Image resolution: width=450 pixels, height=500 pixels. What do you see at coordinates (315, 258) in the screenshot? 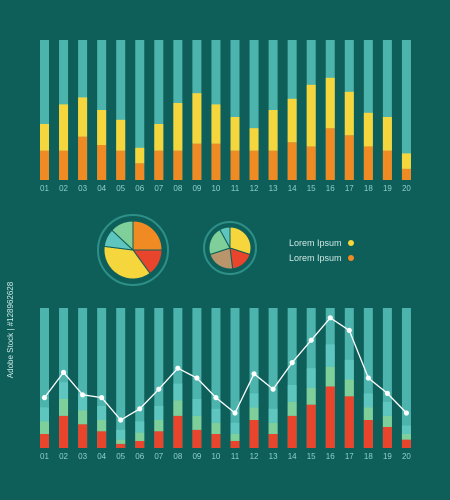
I see `legend-label-2: Lorem Ipsum` at bounding box center [315, 258].